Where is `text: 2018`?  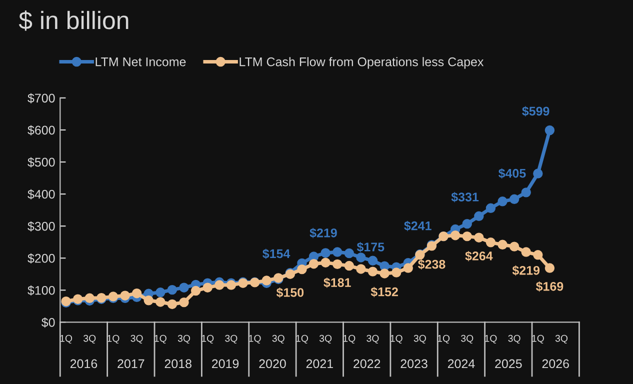 text: 2018 is located at coordinates (178, 363).